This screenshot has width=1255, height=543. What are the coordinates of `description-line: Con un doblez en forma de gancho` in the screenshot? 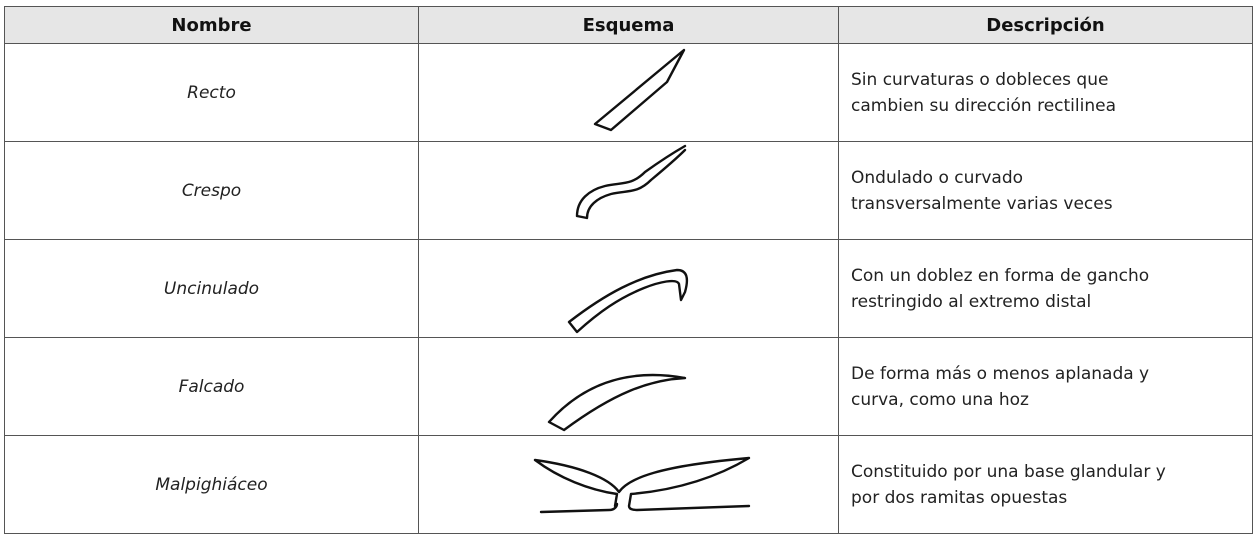 It's located at (1000, 275).